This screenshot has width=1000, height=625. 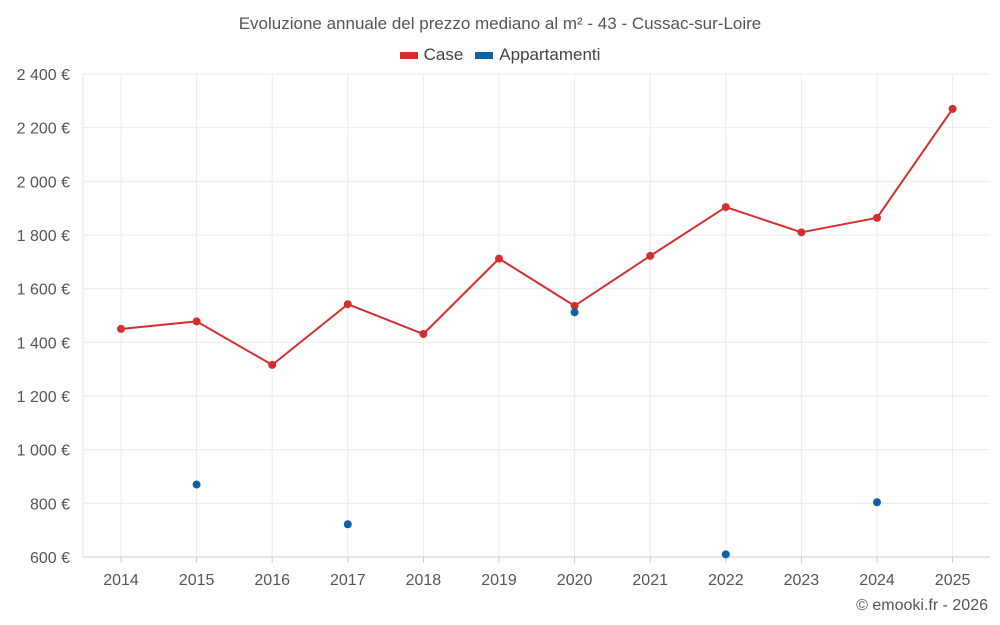 I want to click on credit-text: © emooki.fr - 2026, so click(x=922, y=605).